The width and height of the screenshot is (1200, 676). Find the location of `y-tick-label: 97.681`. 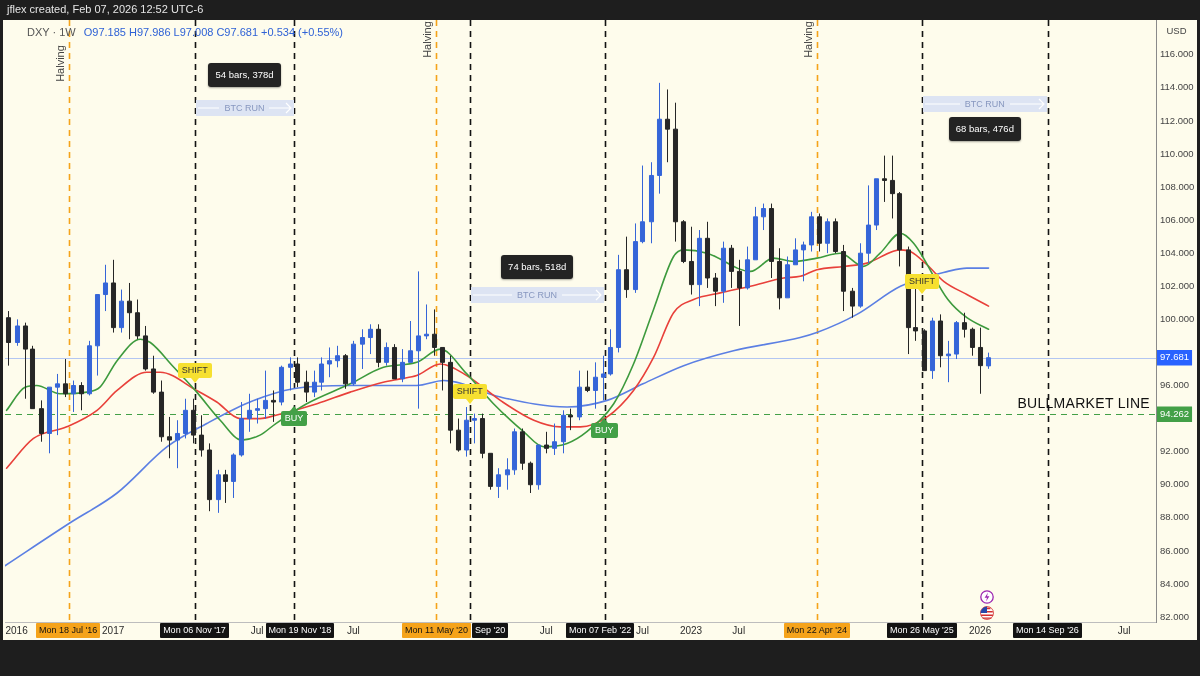

y-tick-label: 97.681 is located at coordinates (1175, 357).